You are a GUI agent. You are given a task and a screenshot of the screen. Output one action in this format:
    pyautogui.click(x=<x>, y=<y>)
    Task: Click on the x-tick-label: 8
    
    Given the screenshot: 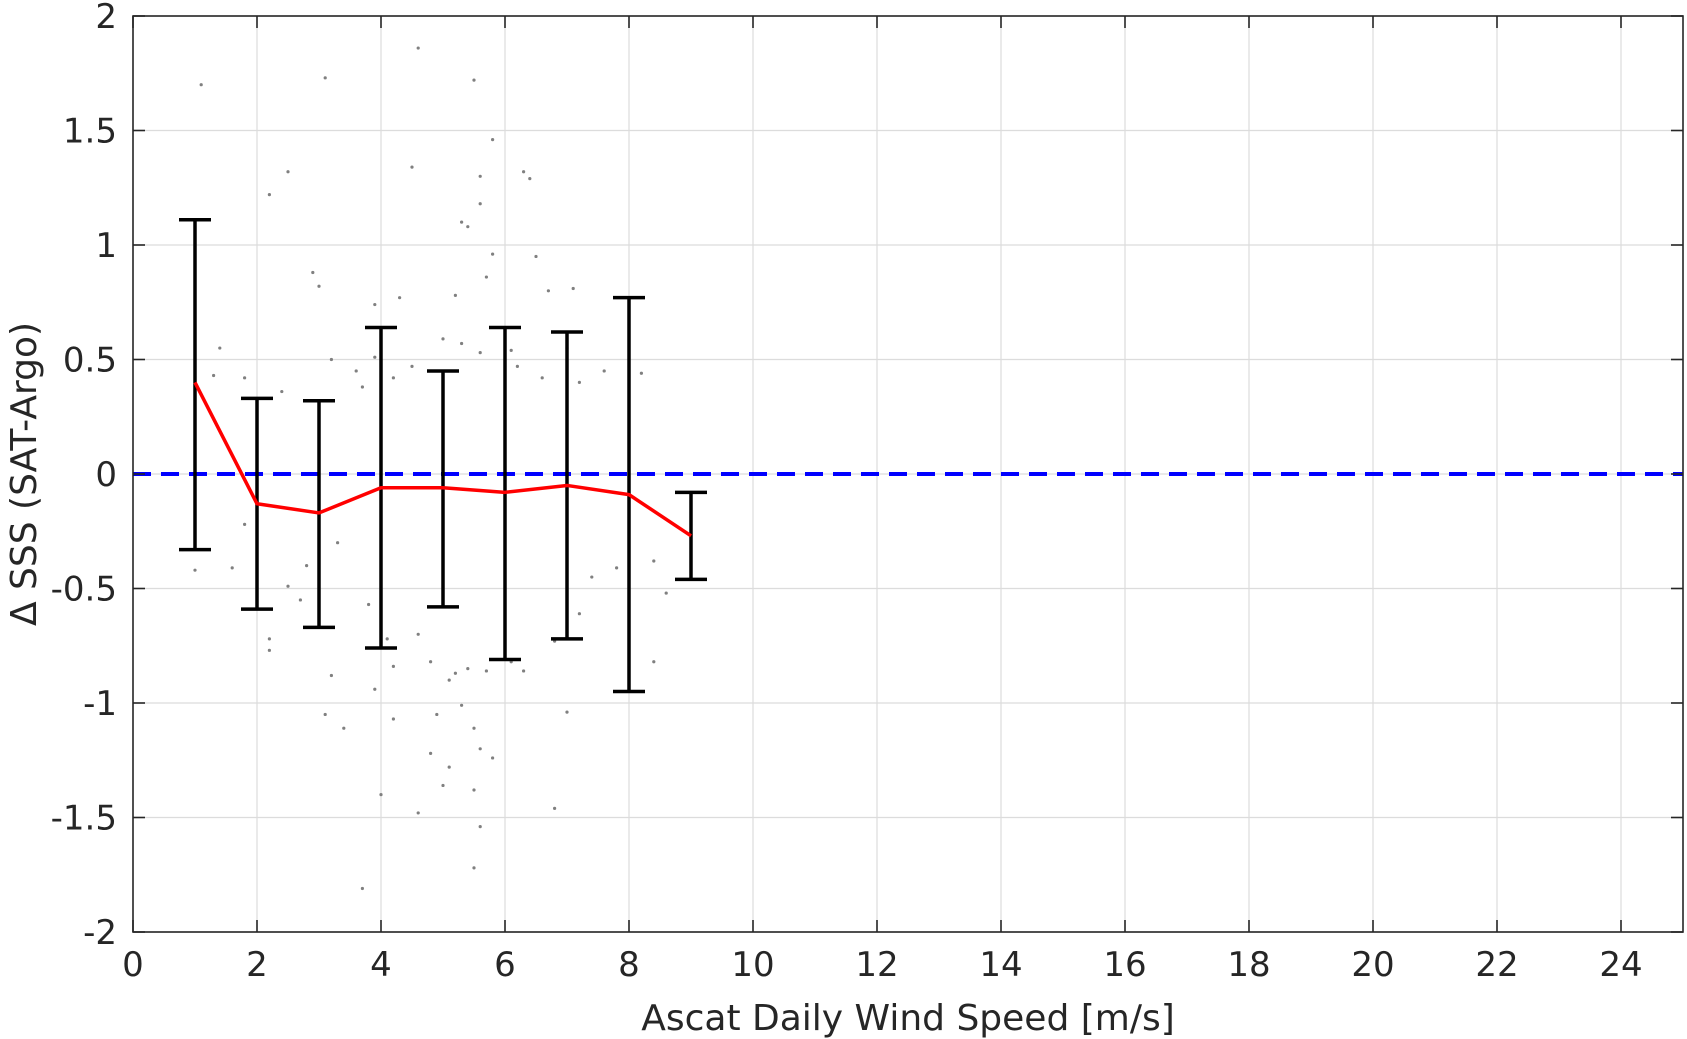 What is the action you would take?
    pyautogui.click(x=629, y=965)
    